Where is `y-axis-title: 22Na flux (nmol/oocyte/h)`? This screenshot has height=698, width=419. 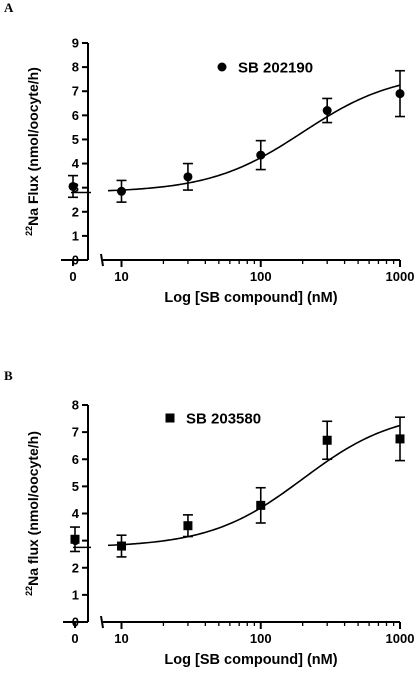 y-axis-title: 22Na flux (nmol/oocyte/h) is located at coordinates (32, 513).